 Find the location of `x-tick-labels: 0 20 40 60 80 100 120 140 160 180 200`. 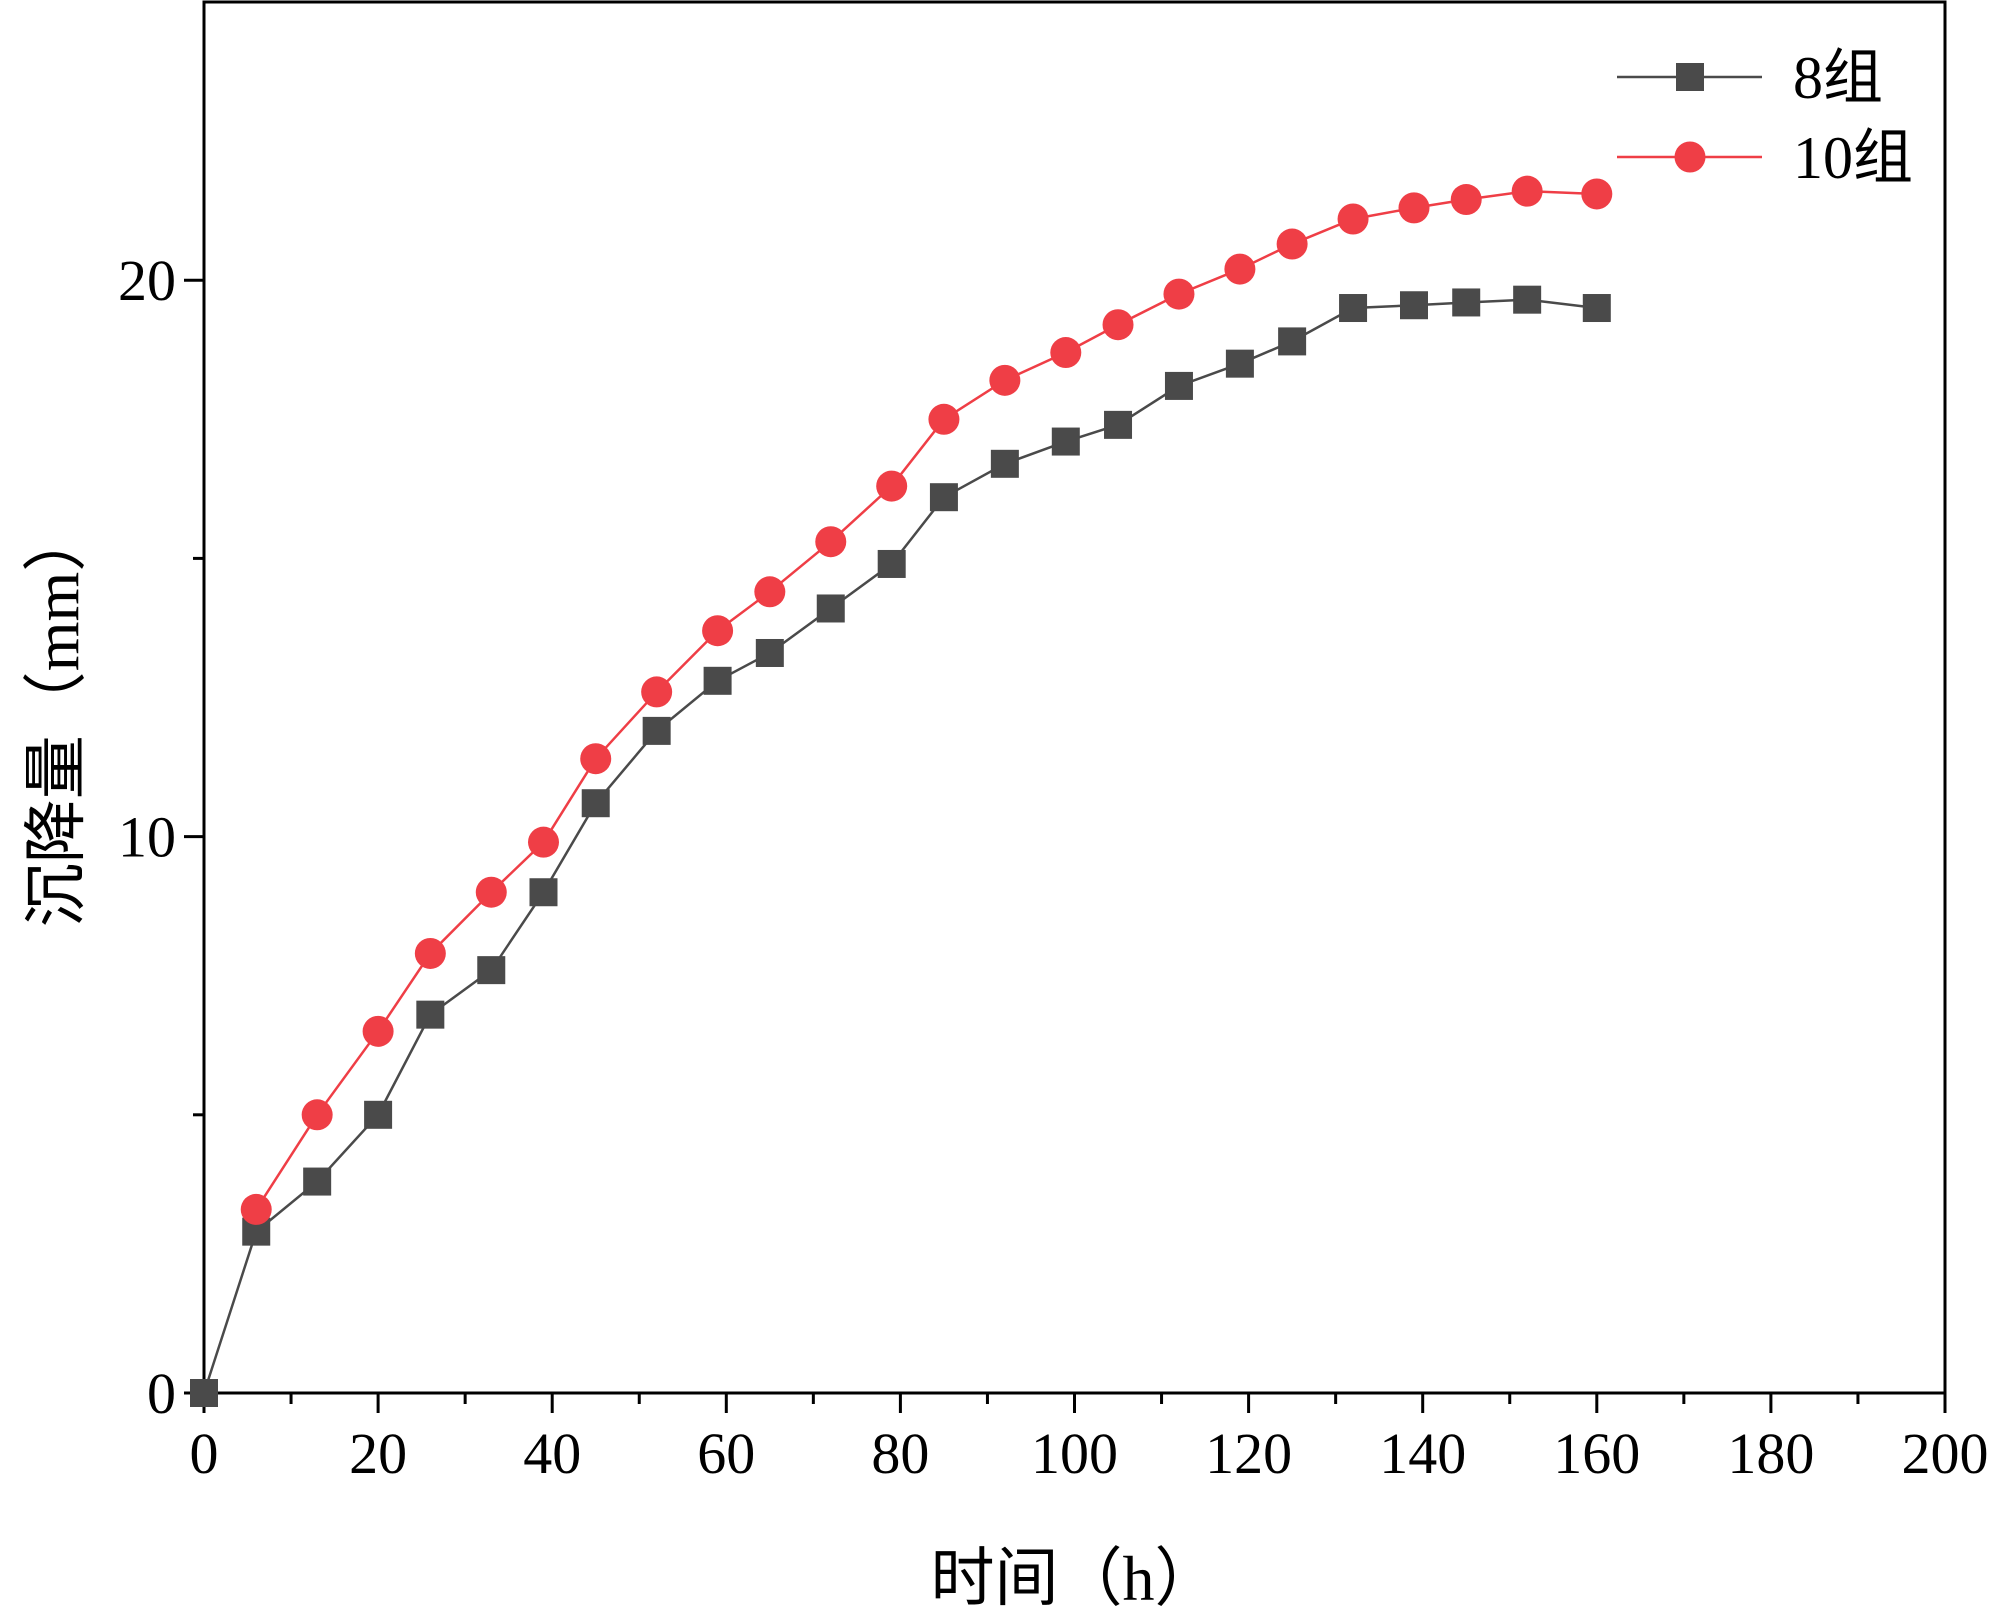

x-tick-labels: 0 20 40 60 80 100 120 140 160 180 200 is located at coordinates (1089, 1453).